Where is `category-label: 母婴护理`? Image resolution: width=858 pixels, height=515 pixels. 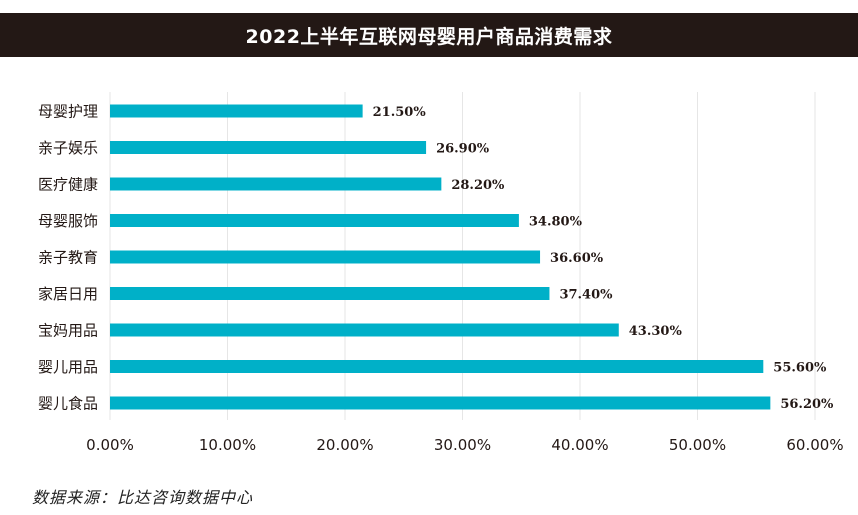
category-label: 母婴护理 is located at coordinates (68, 112).